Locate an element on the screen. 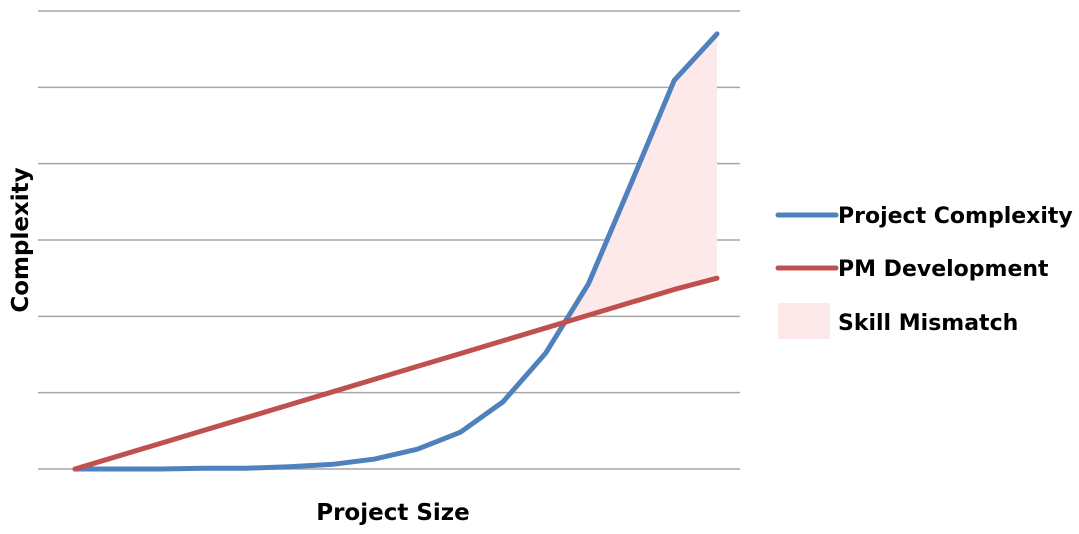 The image size is (1079, 534). legend-label-project-complexity: Project Complexity is located at coordinates (955, 216).